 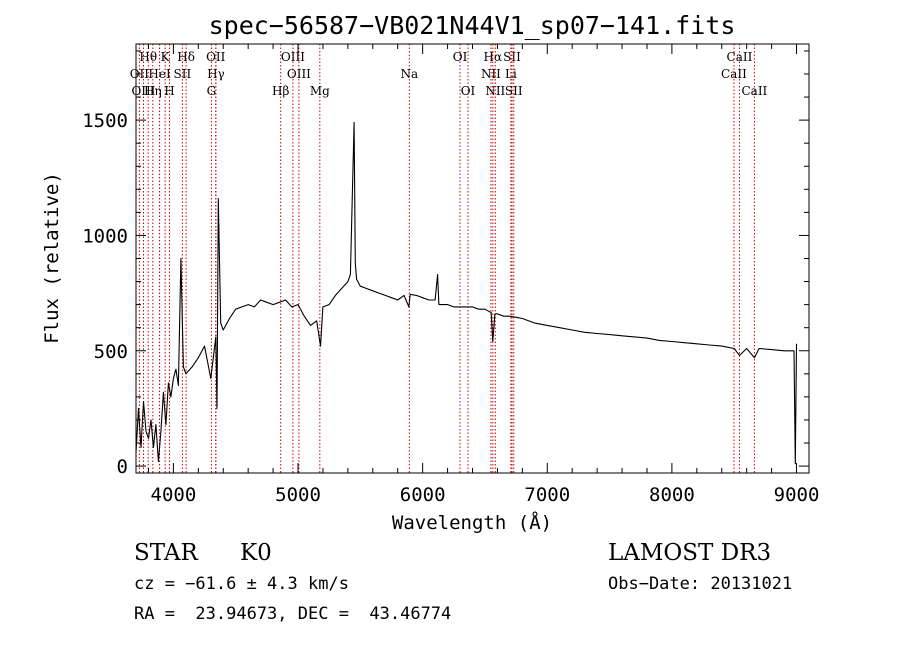 What do you see at coordinates (186, 57) in the screenshot?
I see `line-label-2: Hδ` at bounding box center [186, 57].